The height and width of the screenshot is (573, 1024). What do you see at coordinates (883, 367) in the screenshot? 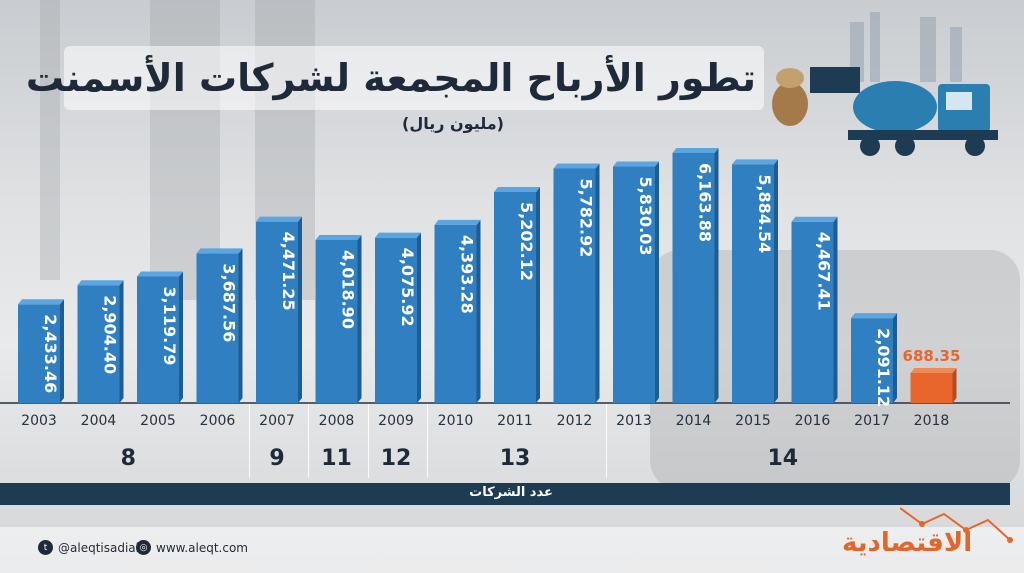
I see `bar-value-label: 2,091.12` at bounding box center [883, 367].